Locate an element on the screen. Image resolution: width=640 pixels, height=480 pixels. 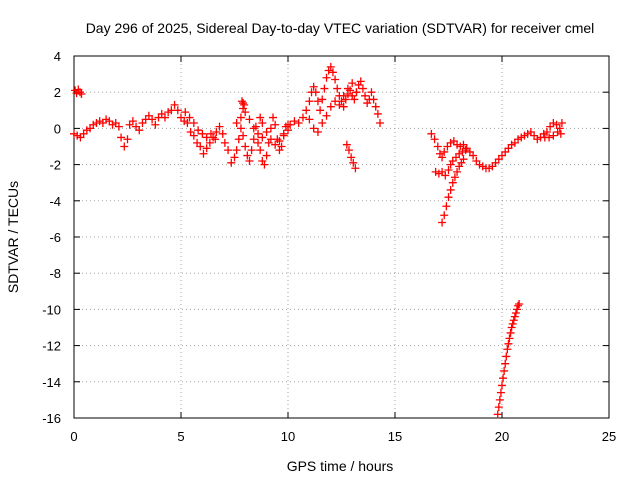
x-tick-label: 20 is located at coordinates (502, 436).